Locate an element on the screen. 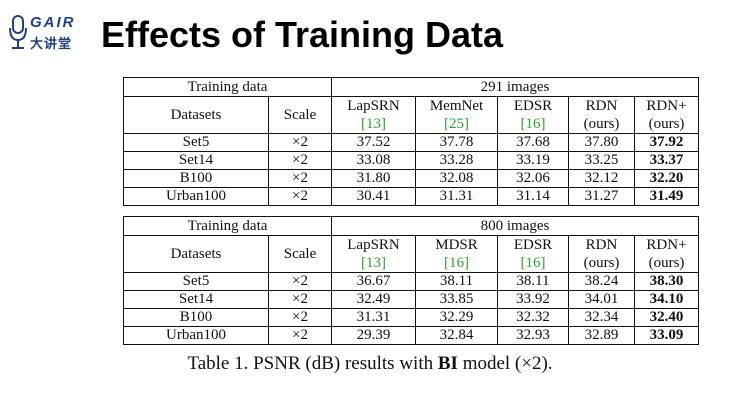 The height and width of the screenshot is (416, 740). psnr-cell: 37.52 is located at coordinates (373, 142).